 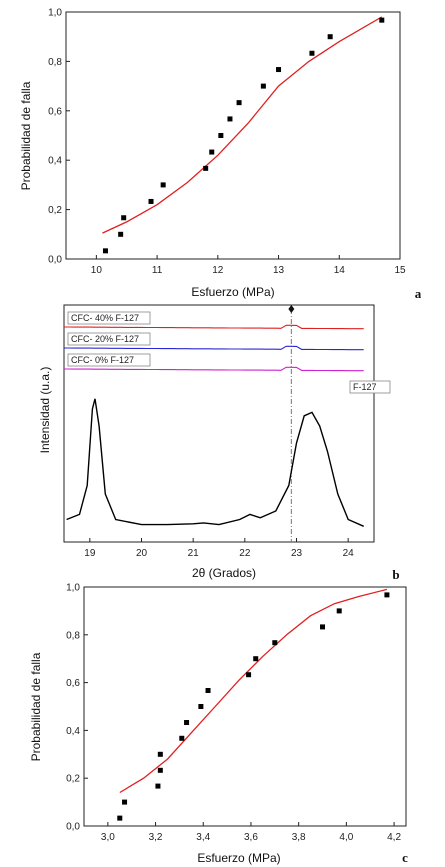 I want to click on panel-a-xtick-label: 14, so click(x=340, y=270).